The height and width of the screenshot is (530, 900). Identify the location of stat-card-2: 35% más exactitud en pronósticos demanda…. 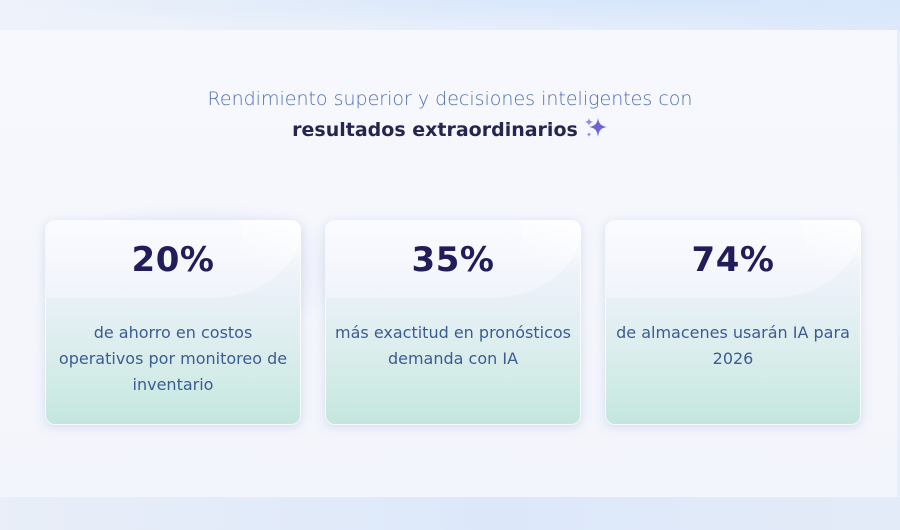
(453, 322).